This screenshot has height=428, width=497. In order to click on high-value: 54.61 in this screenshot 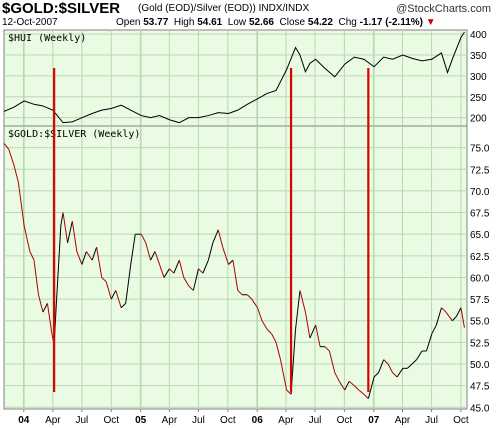, I will do `click(210, 22)`.